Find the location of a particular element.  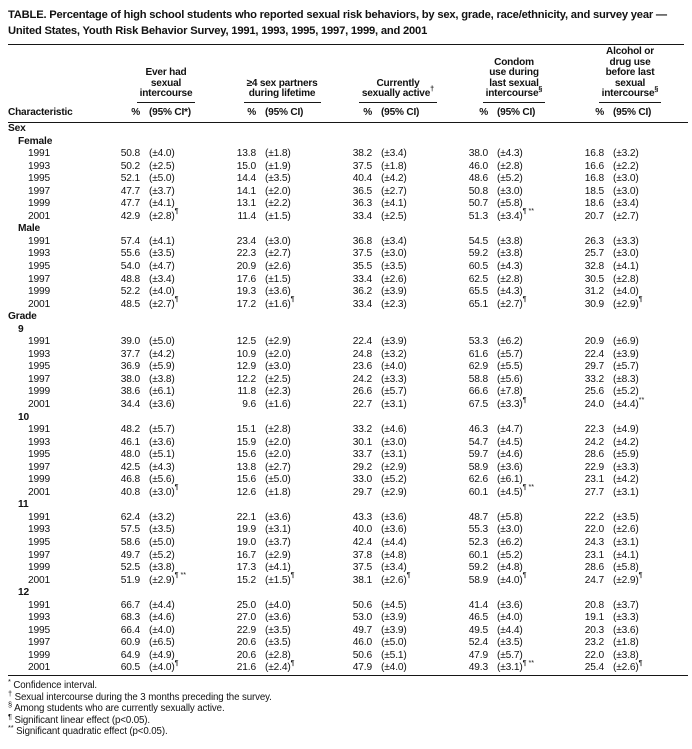

pct-value: 24.3 is located at coordinates (594, 543).